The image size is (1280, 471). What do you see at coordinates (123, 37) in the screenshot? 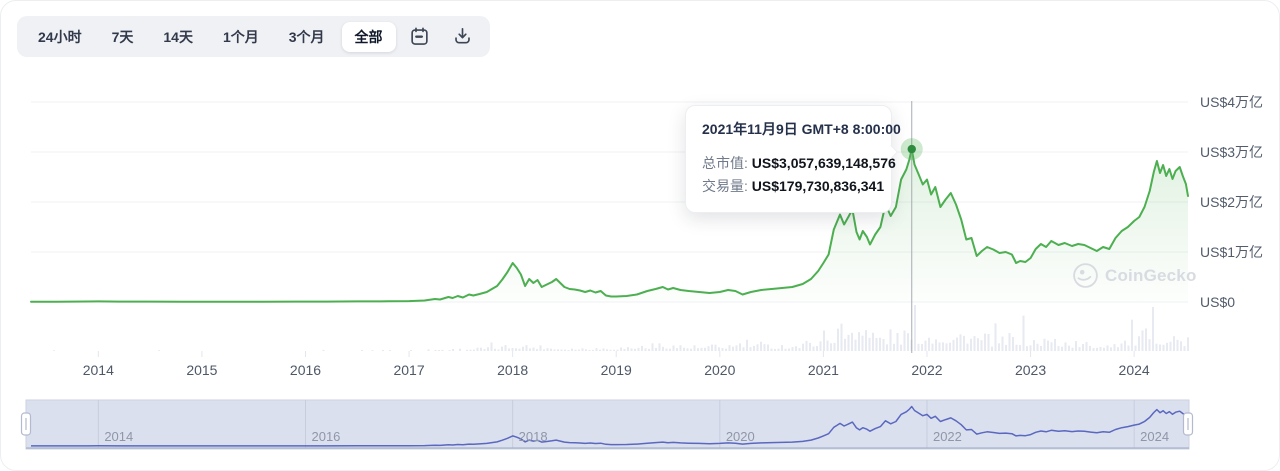
I see `range-7d-button: 7天` at bounding box center [123, 37].